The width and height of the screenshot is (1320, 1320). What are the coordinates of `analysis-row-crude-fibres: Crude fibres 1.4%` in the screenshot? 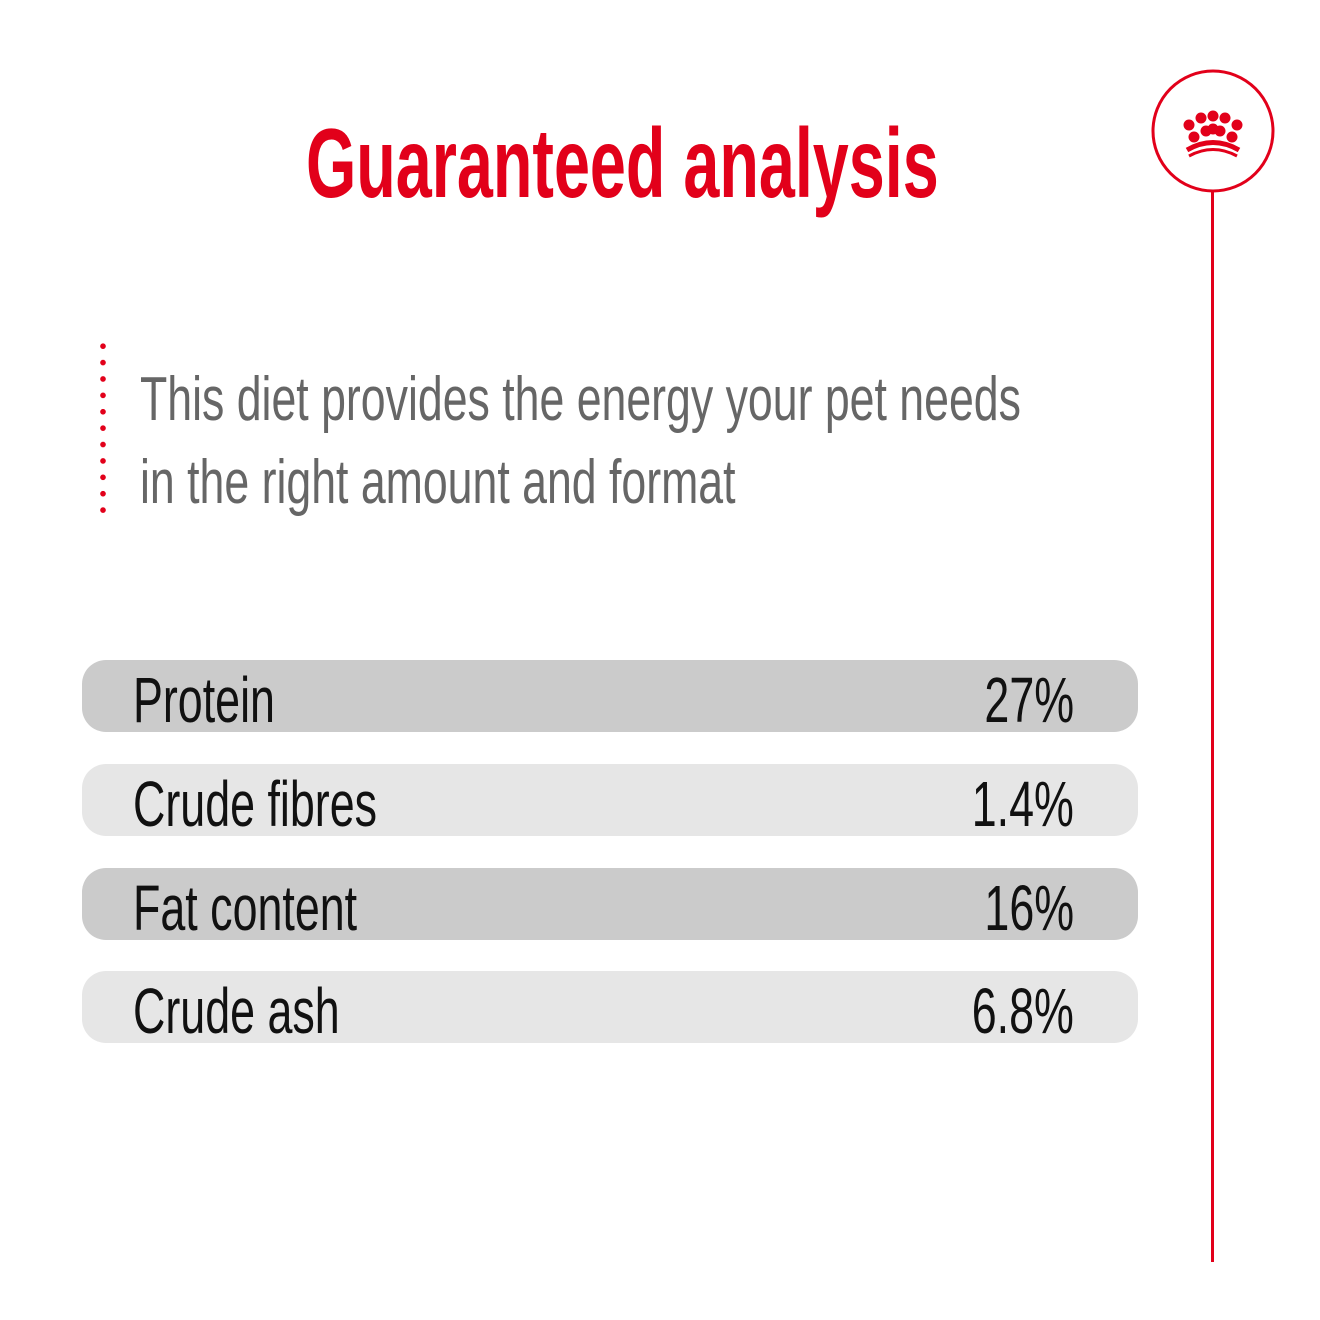 It's located at (610, 802).